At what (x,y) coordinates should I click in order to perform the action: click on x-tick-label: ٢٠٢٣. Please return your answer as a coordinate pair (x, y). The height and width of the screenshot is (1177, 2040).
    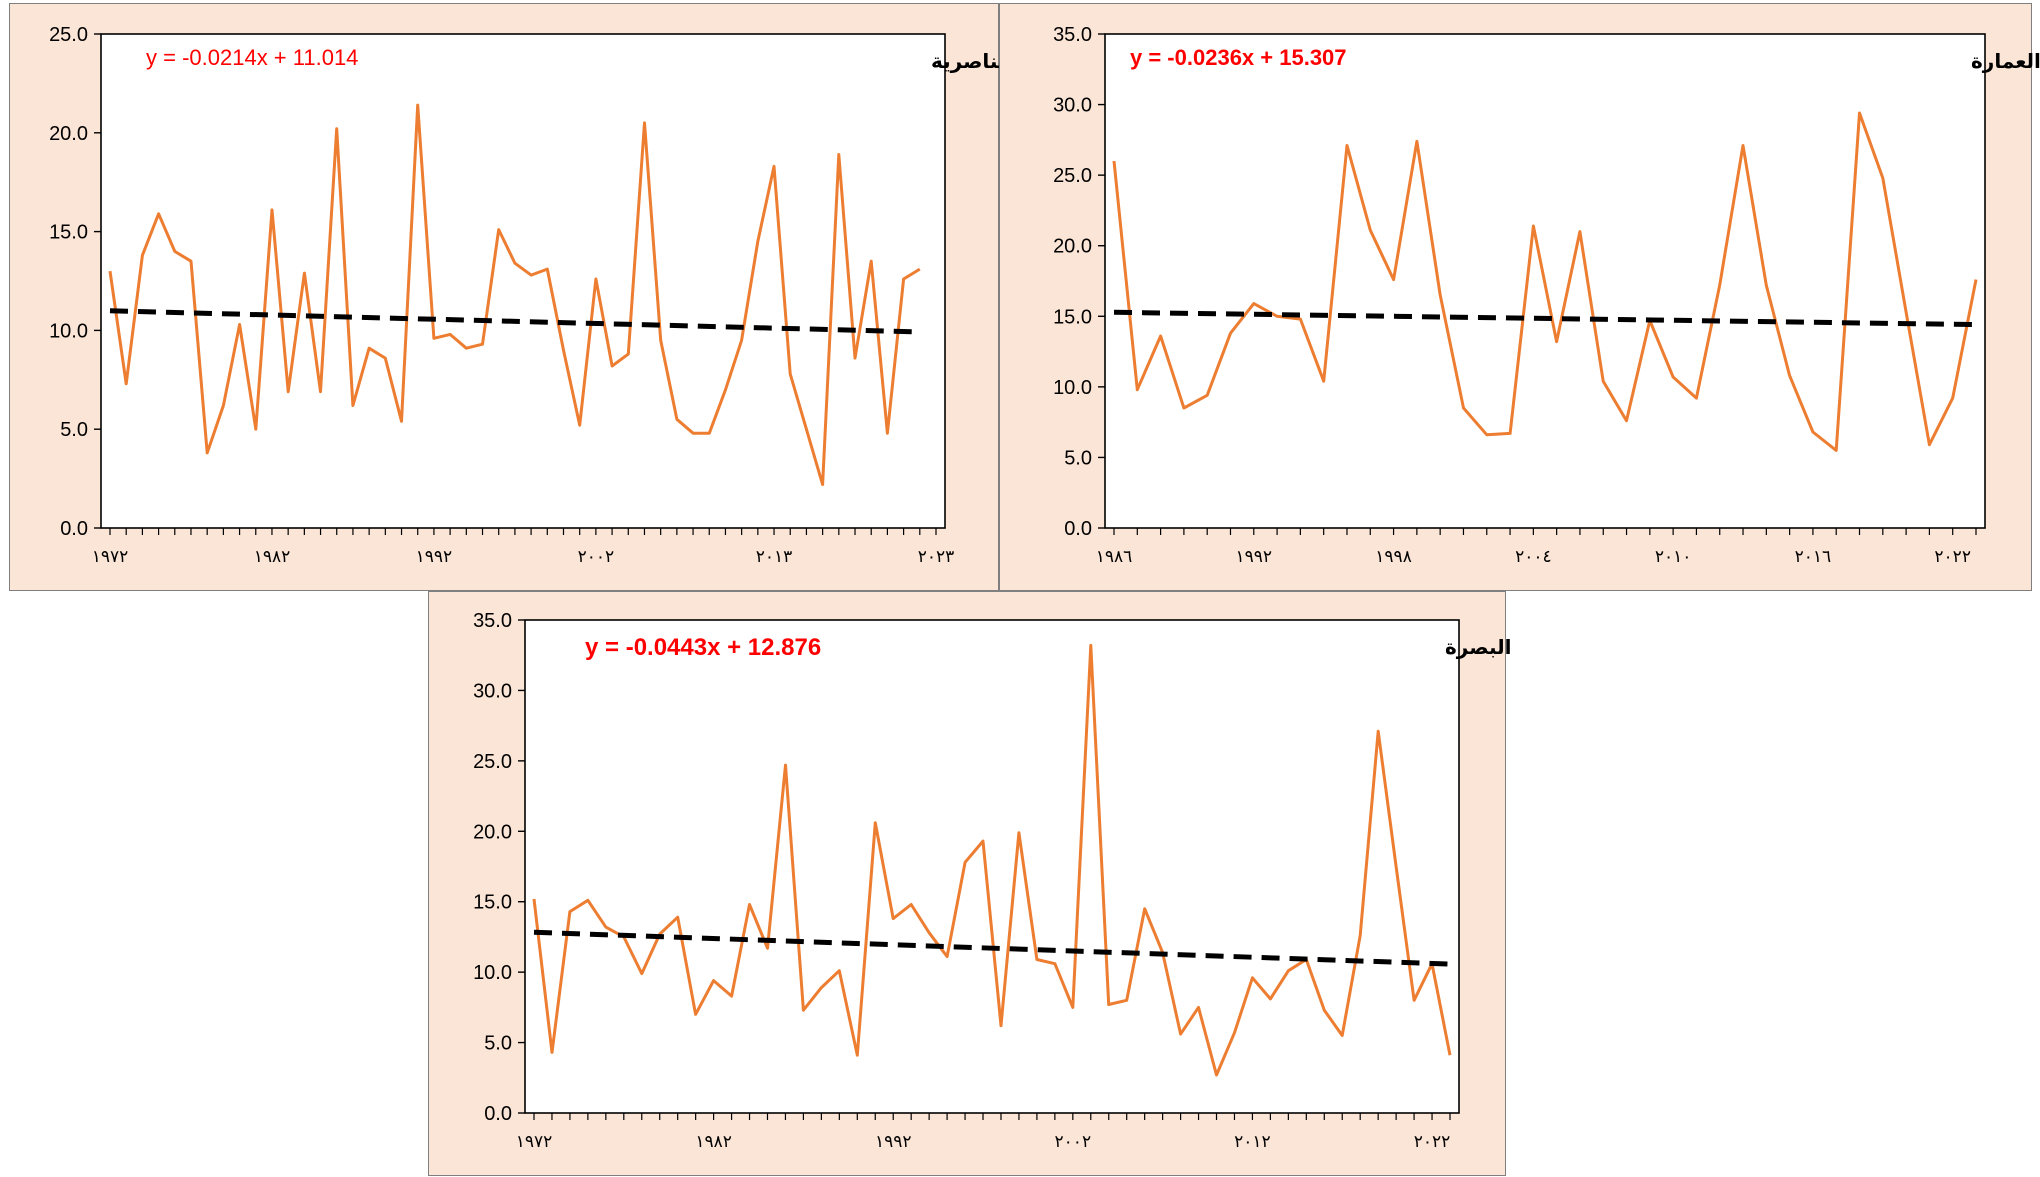
    Looking at the image, I should click on (936, 557).